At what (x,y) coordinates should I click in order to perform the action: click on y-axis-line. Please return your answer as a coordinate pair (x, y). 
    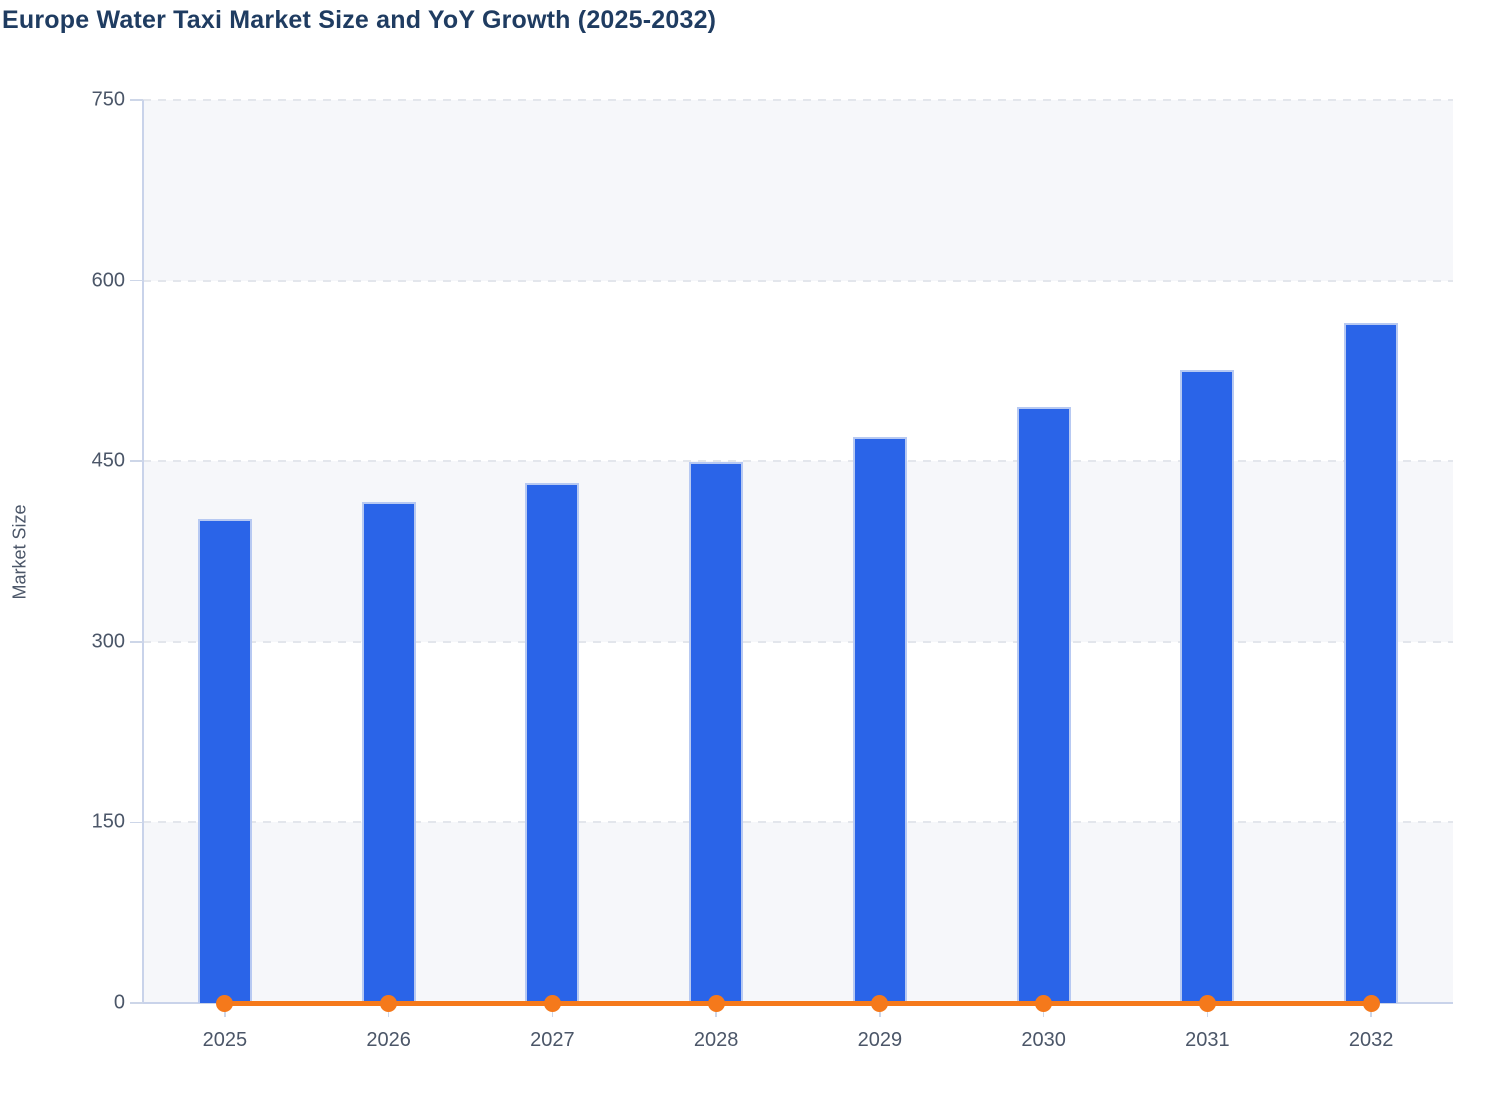
    Looking at the image, I should click on (143, 551).